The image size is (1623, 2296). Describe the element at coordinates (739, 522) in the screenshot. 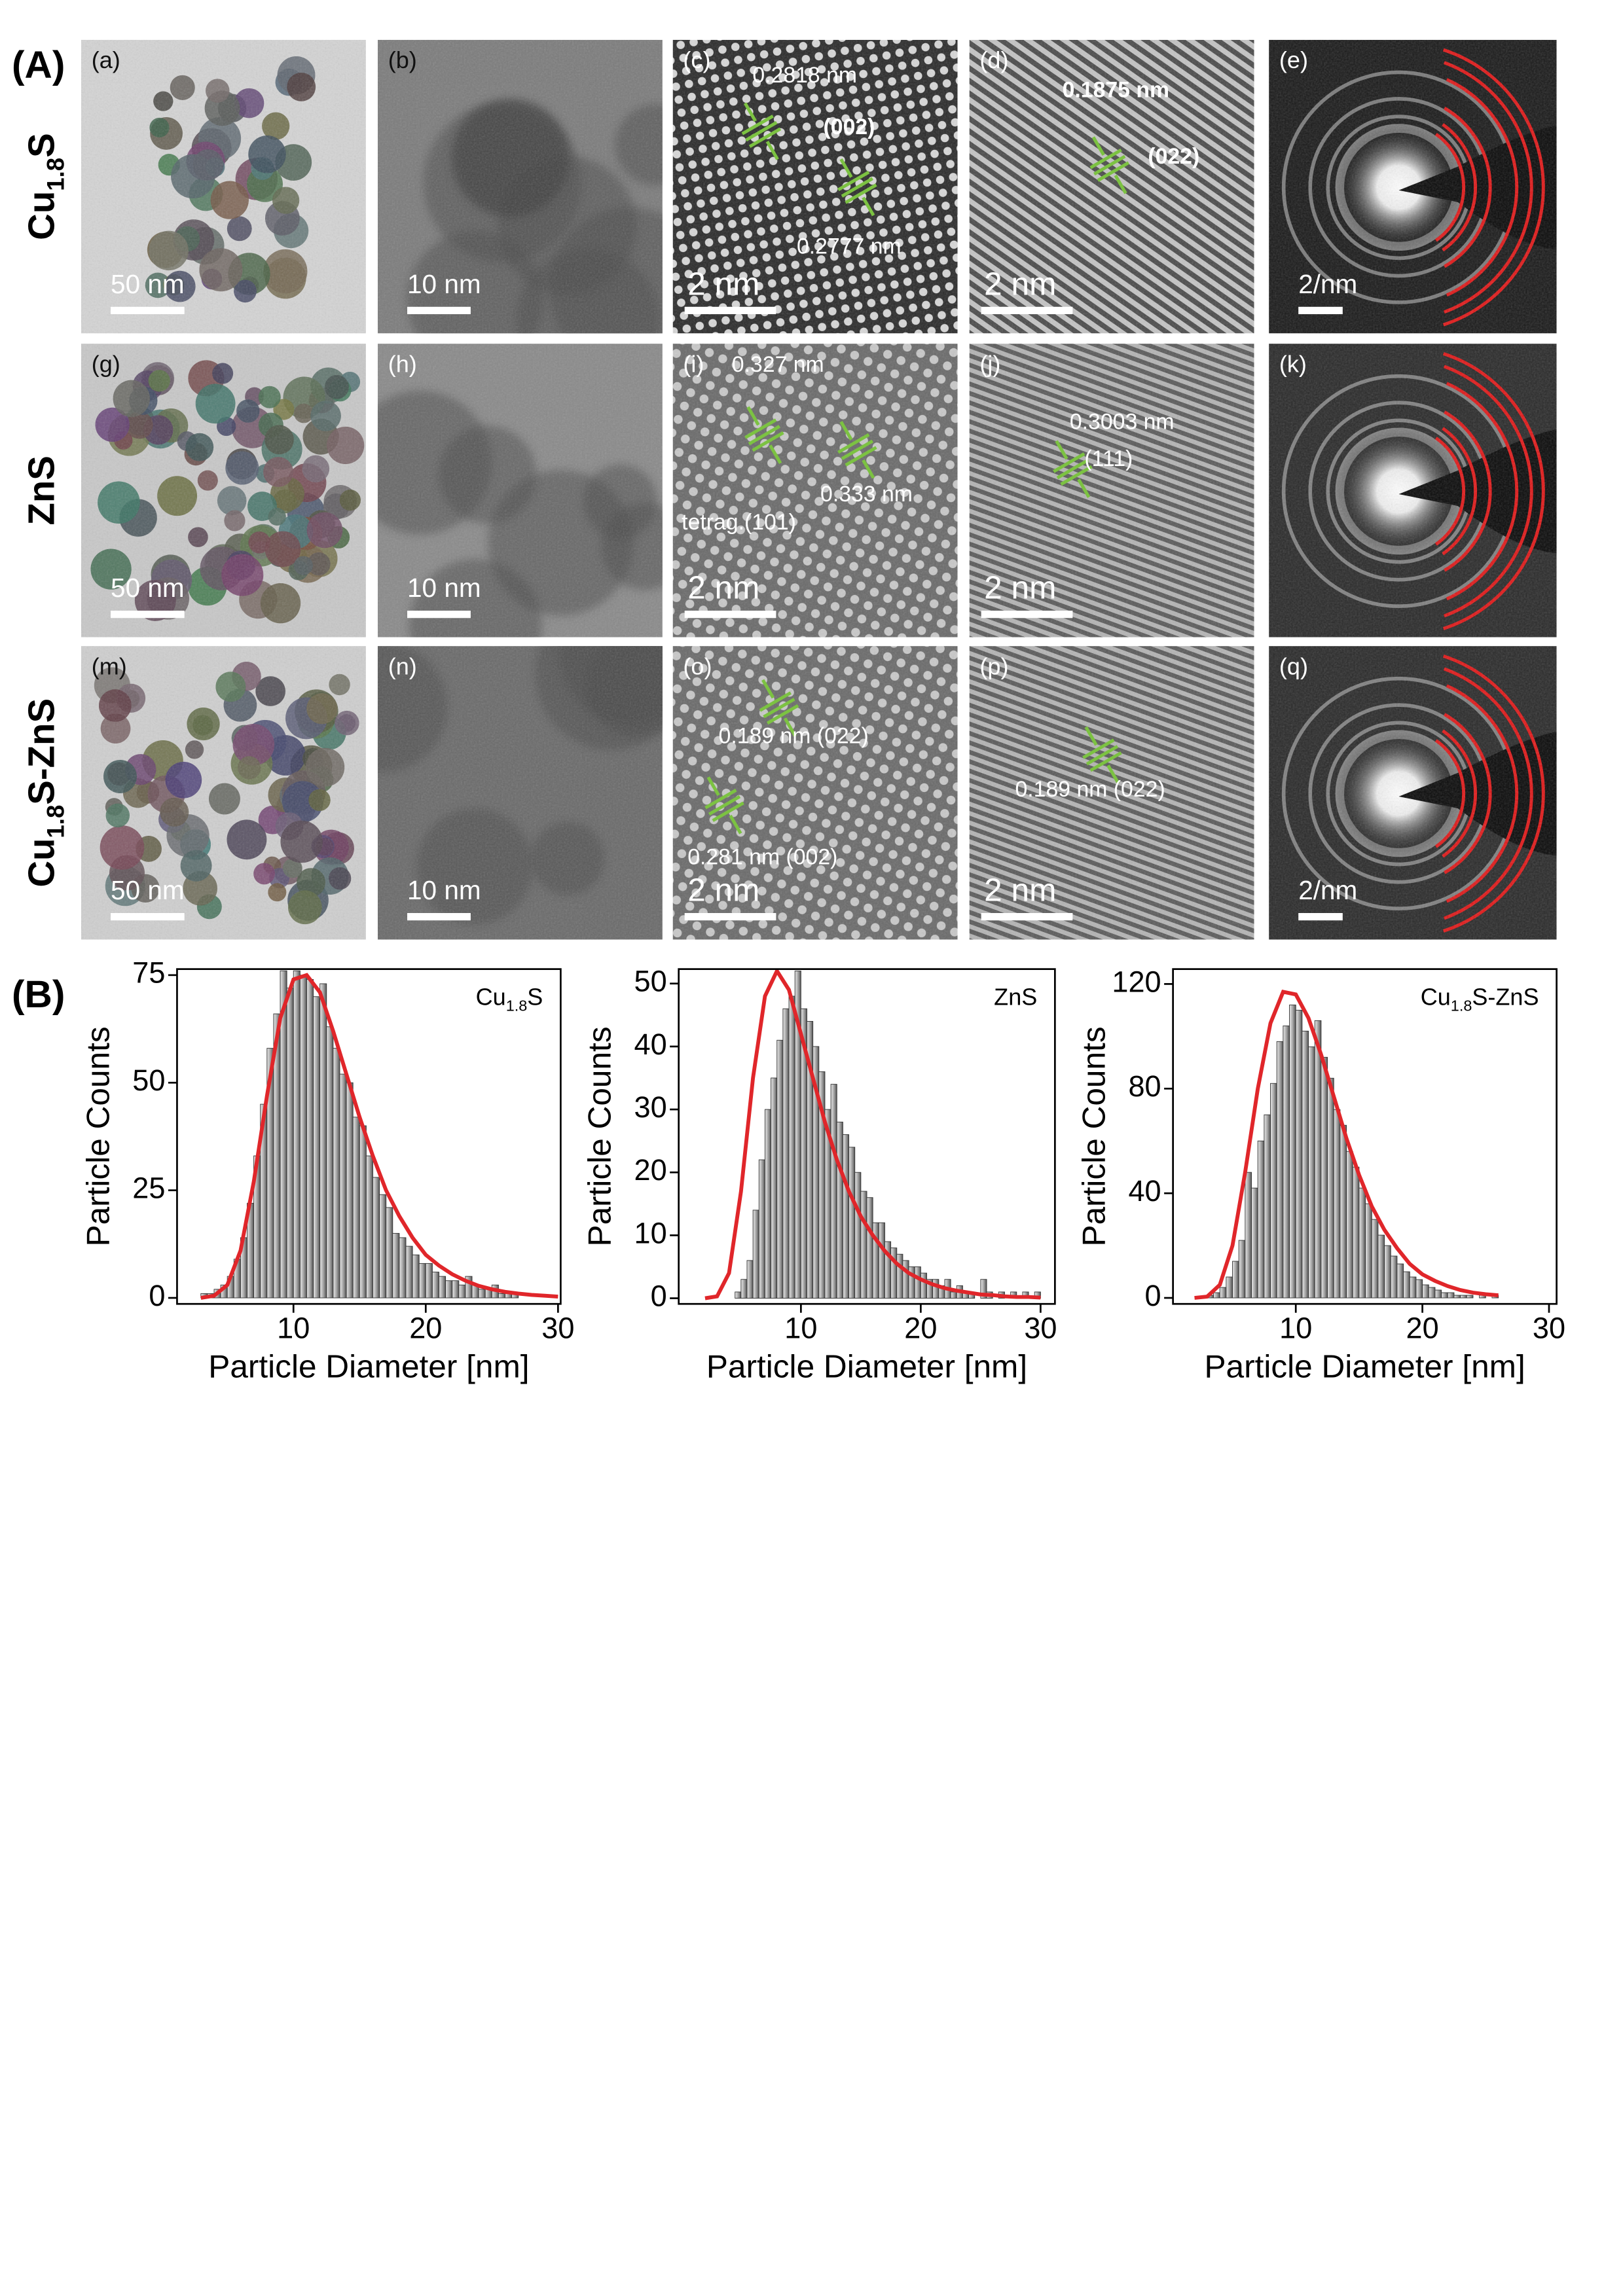

I see `annotation: tetrag.(101)` at that location.